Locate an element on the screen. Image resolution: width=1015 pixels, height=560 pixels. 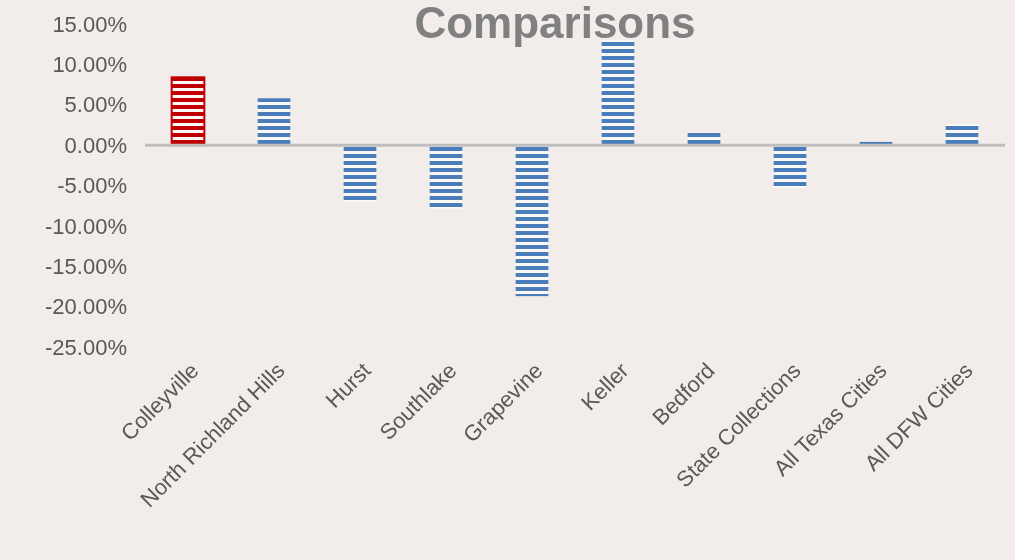
y-tick-label: 5.00% is located at coordinates (95, 105).